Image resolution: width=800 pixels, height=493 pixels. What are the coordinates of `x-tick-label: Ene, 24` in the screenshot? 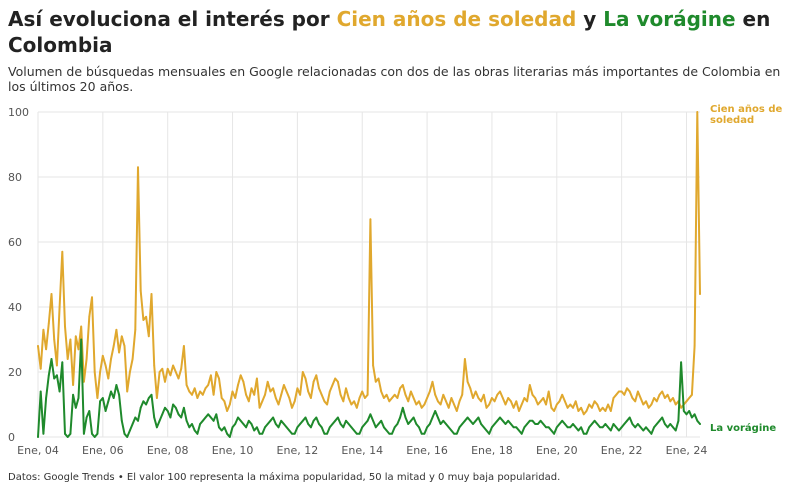 It's located at (687, 450).